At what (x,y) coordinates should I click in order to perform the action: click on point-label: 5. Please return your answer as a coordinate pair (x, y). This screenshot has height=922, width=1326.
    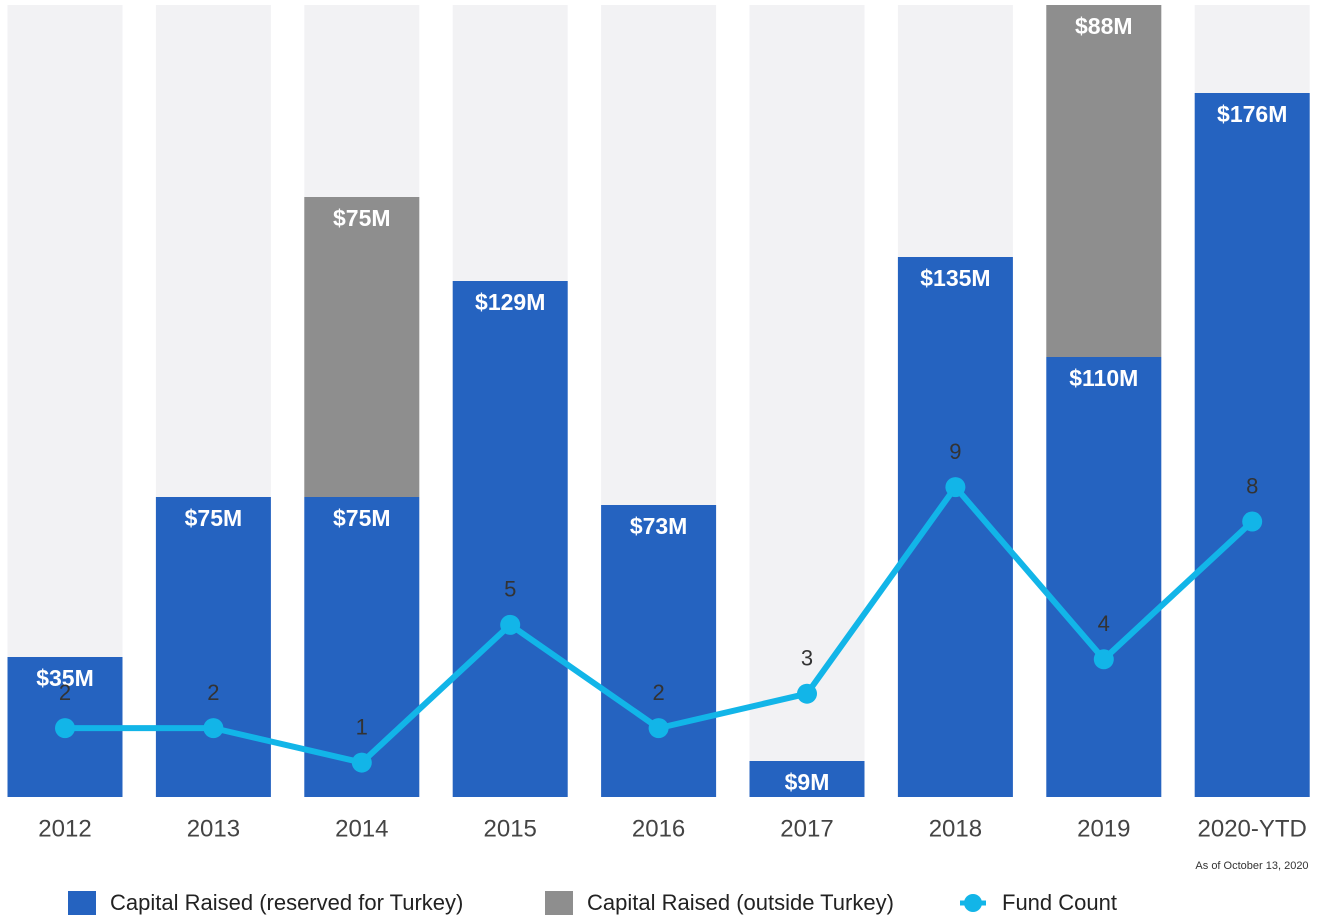
    Looking at the image, I should click on (510, 589).